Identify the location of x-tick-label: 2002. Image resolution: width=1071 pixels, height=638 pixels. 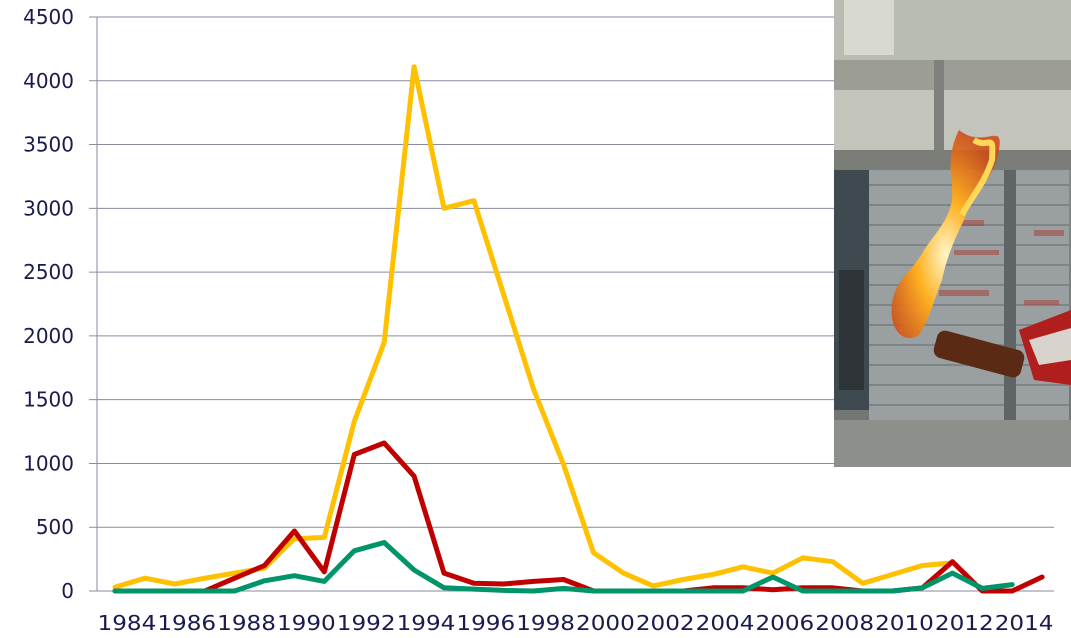
(665, 623).